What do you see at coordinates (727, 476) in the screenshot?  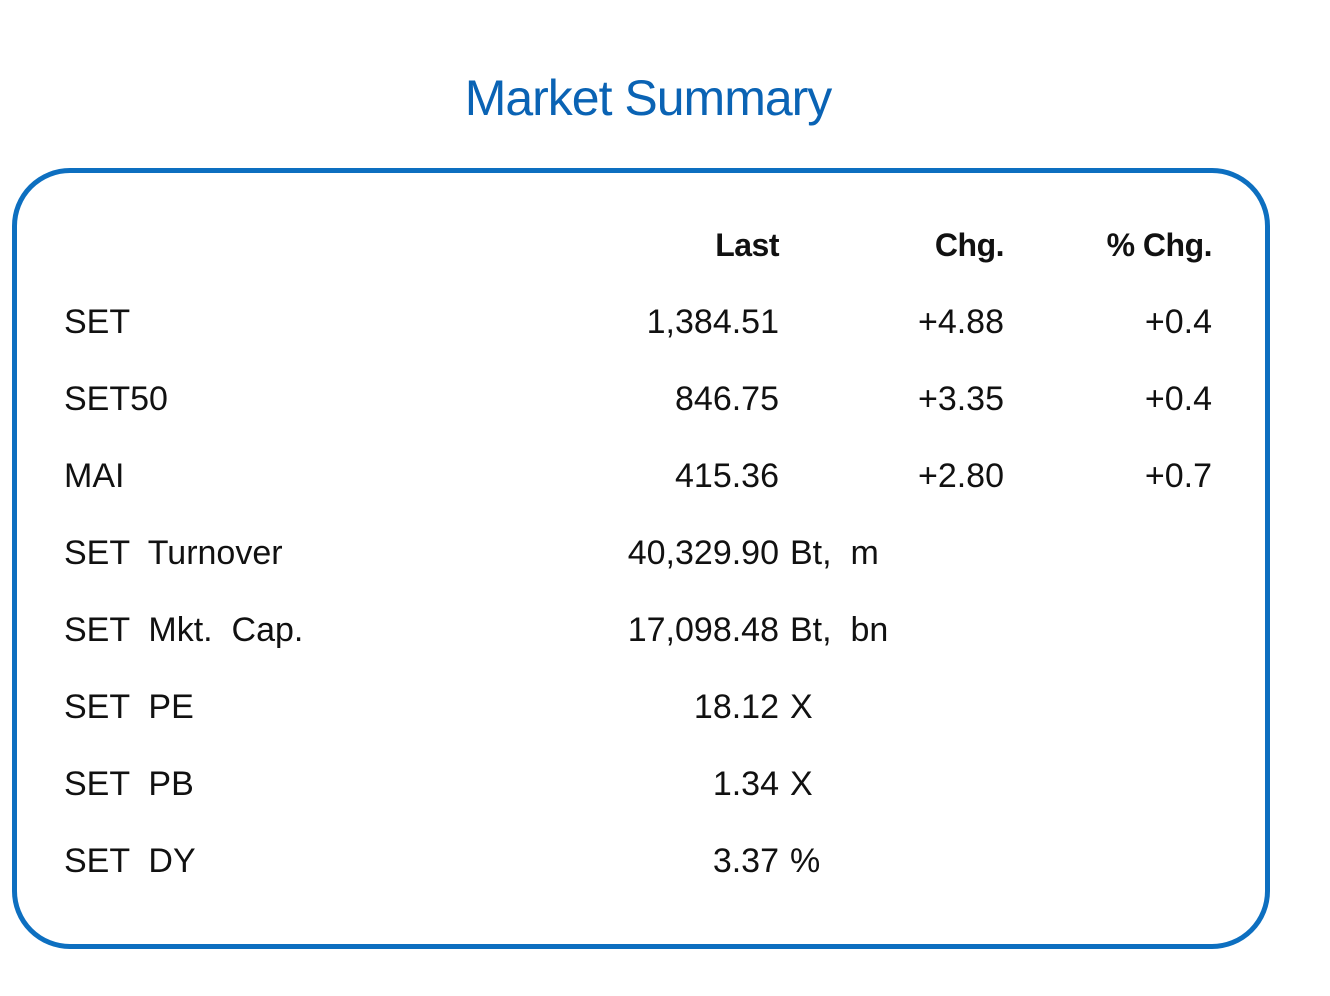 I see `row-last: 415.36` at bounding box center [727, 476].